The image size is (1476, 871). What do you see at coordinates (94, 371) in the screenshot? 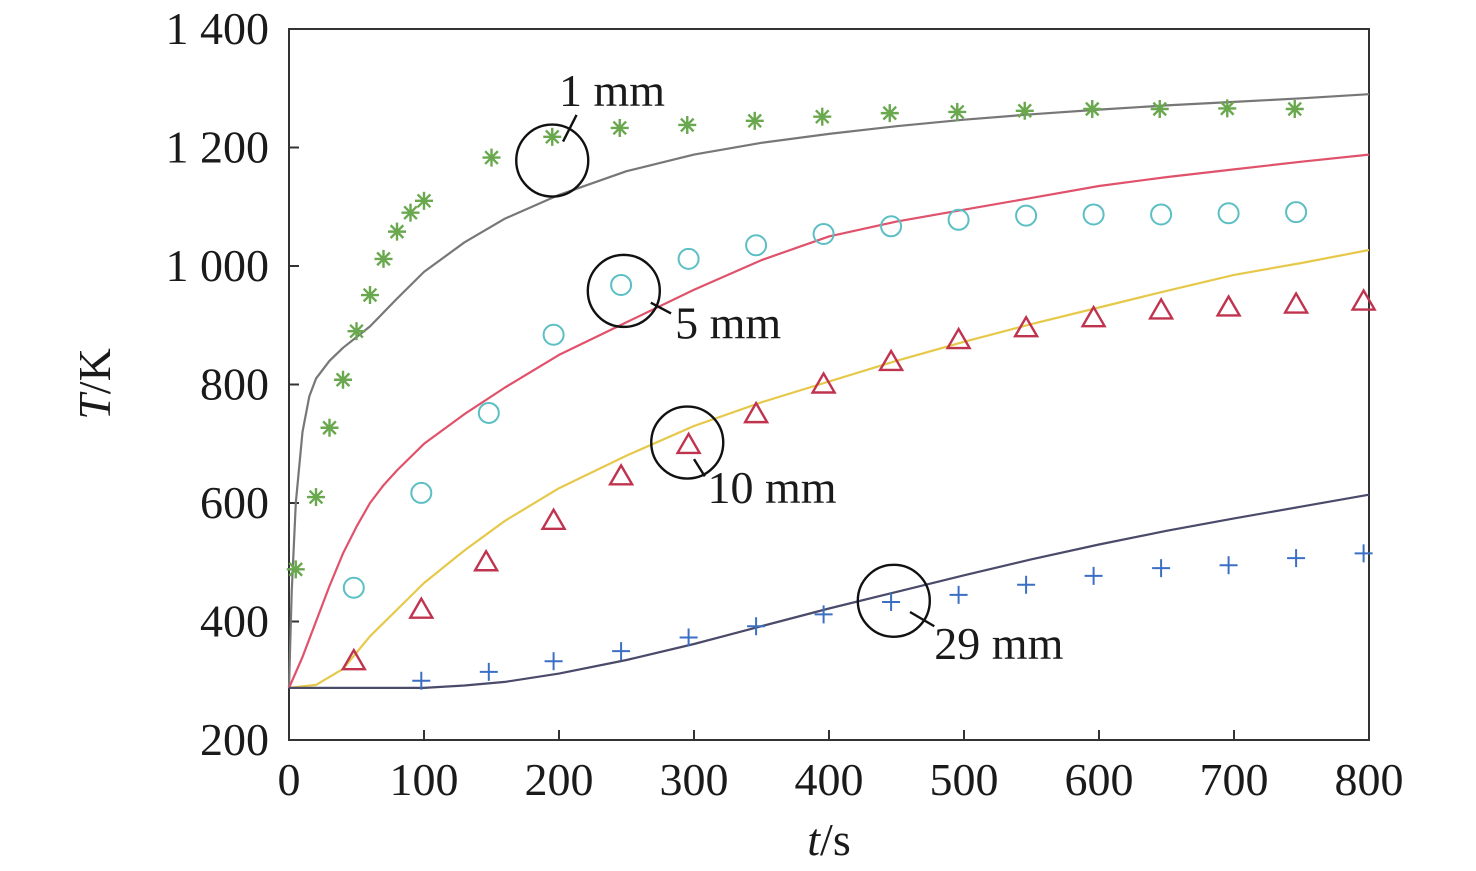
I see `y-axis-unit: /K` at bounding box center [94, 371].